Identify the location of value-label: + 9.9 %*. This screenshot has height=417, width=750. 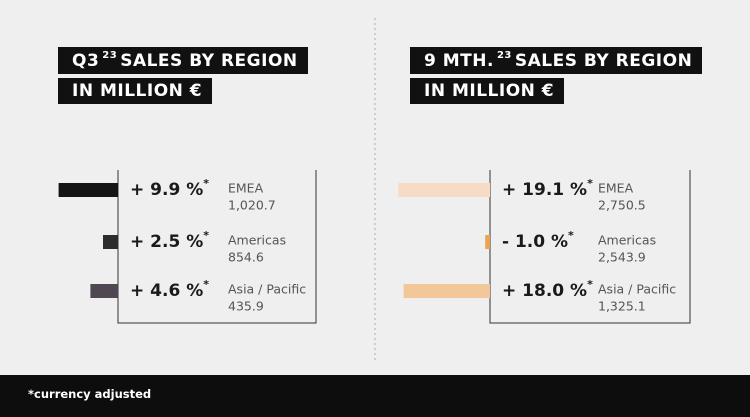
(169, 188).